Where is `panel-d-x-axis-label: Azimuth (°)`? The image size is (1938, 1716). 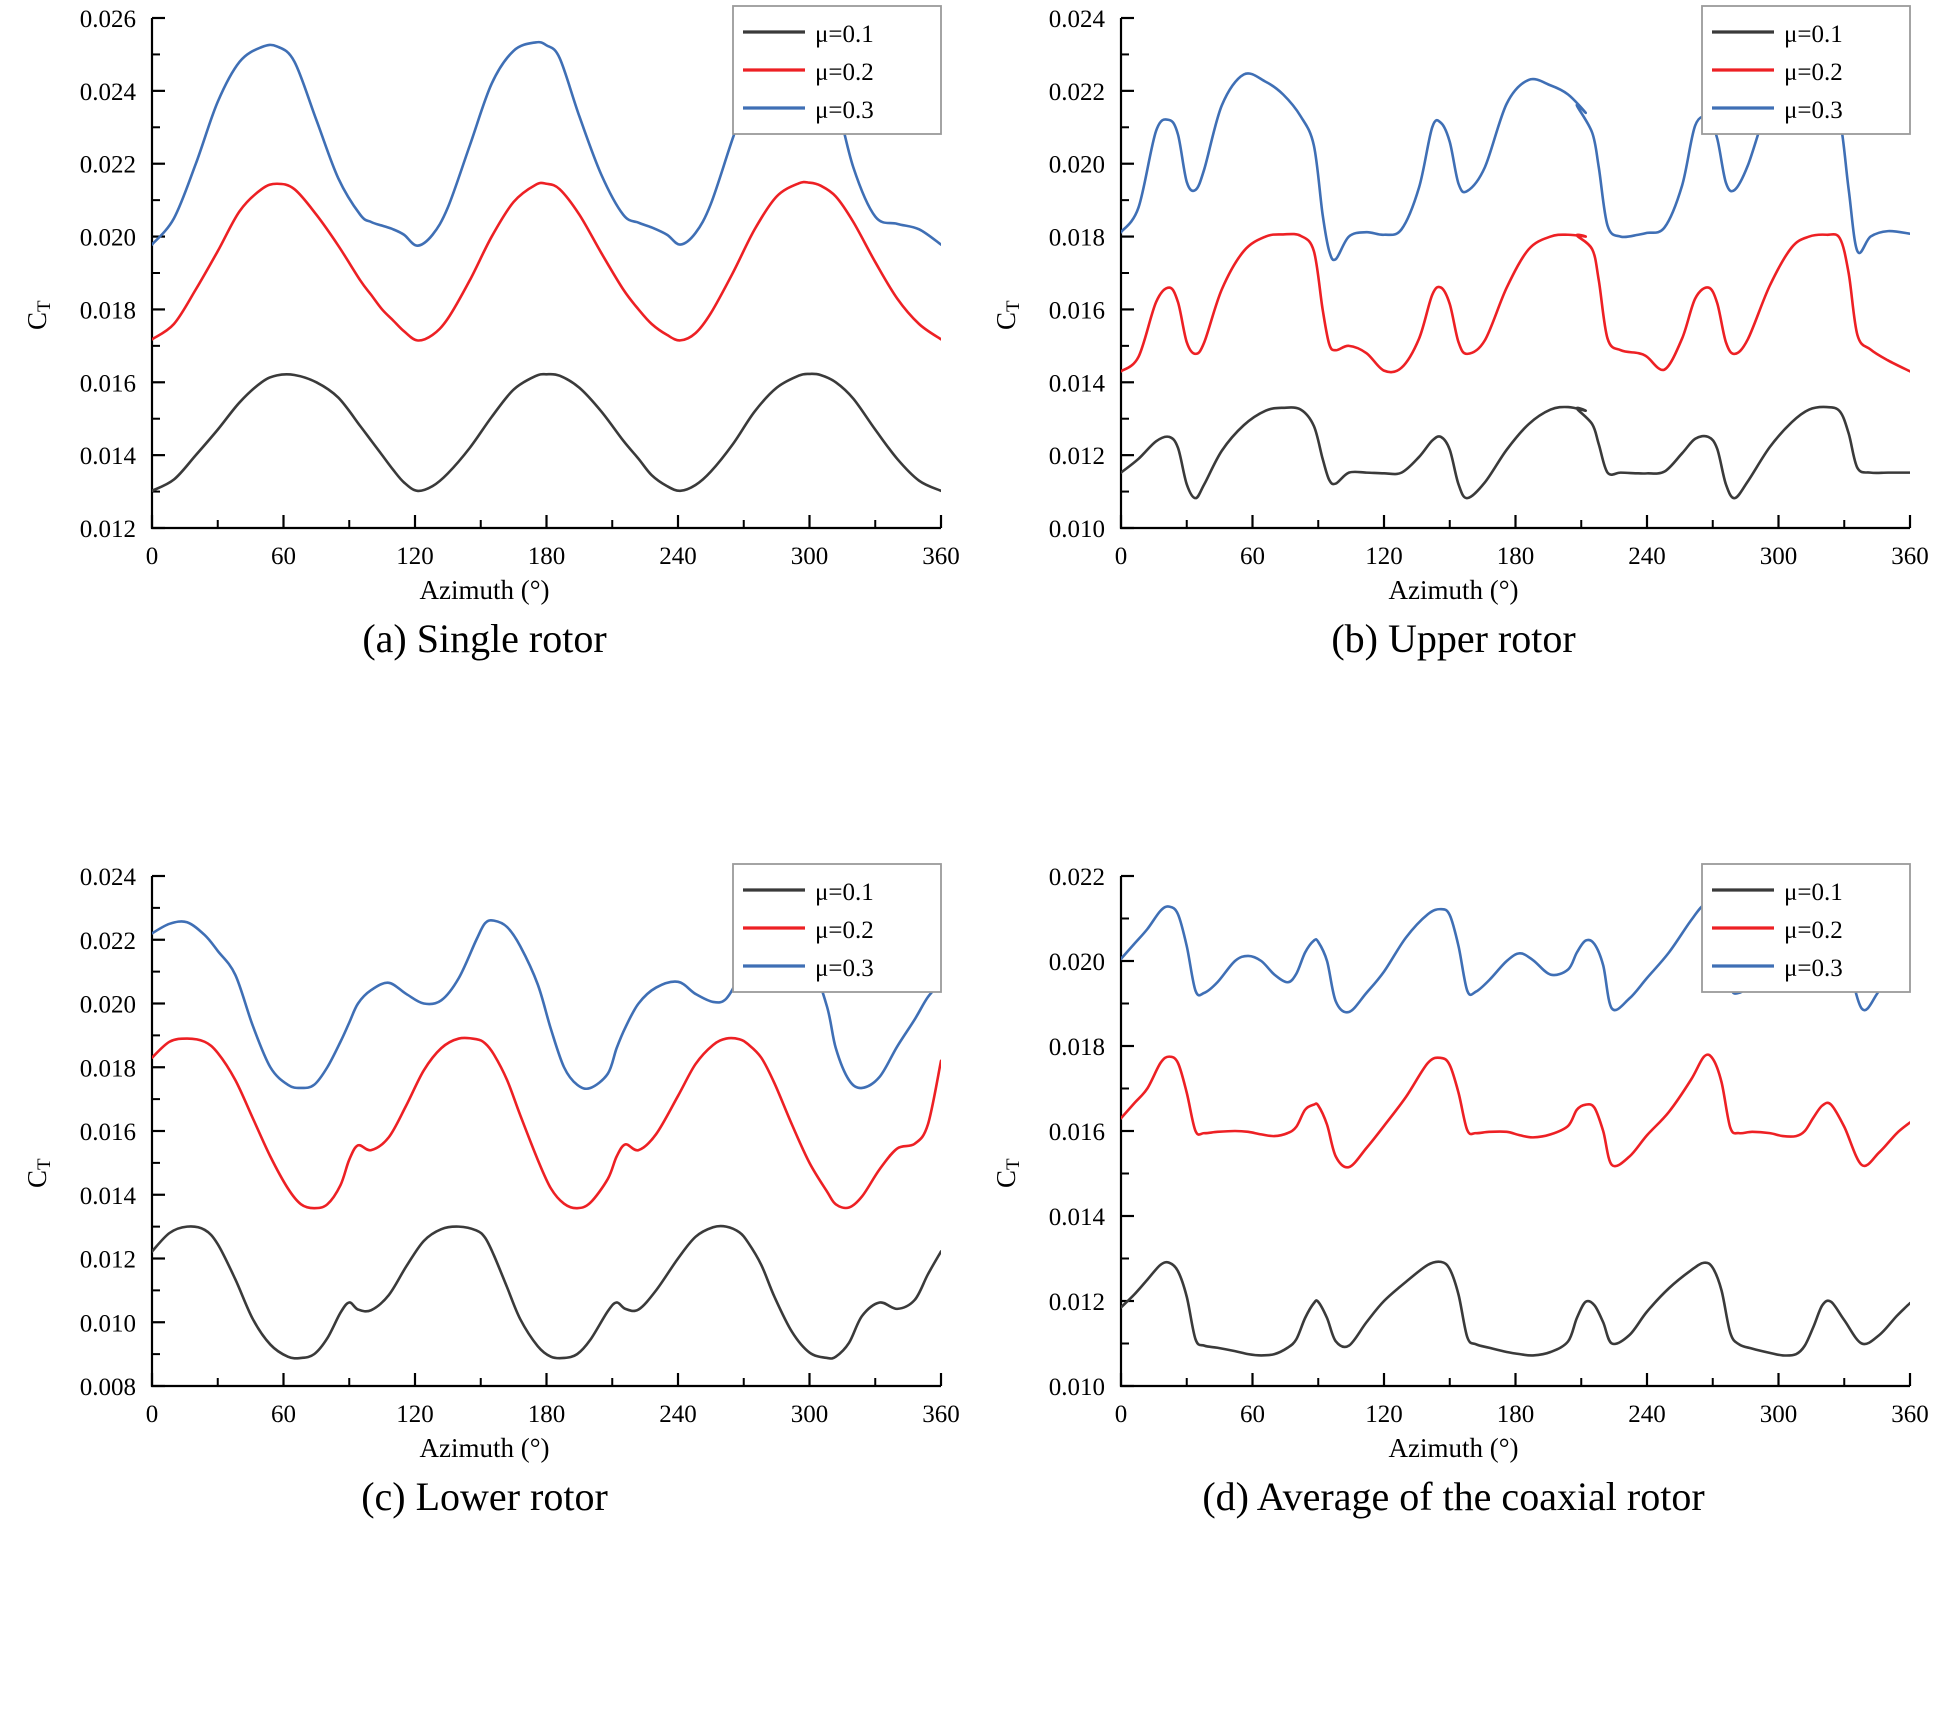 panel-d-x-axis-label: Azimuth (°) is located at coordinates (1453, 1448).